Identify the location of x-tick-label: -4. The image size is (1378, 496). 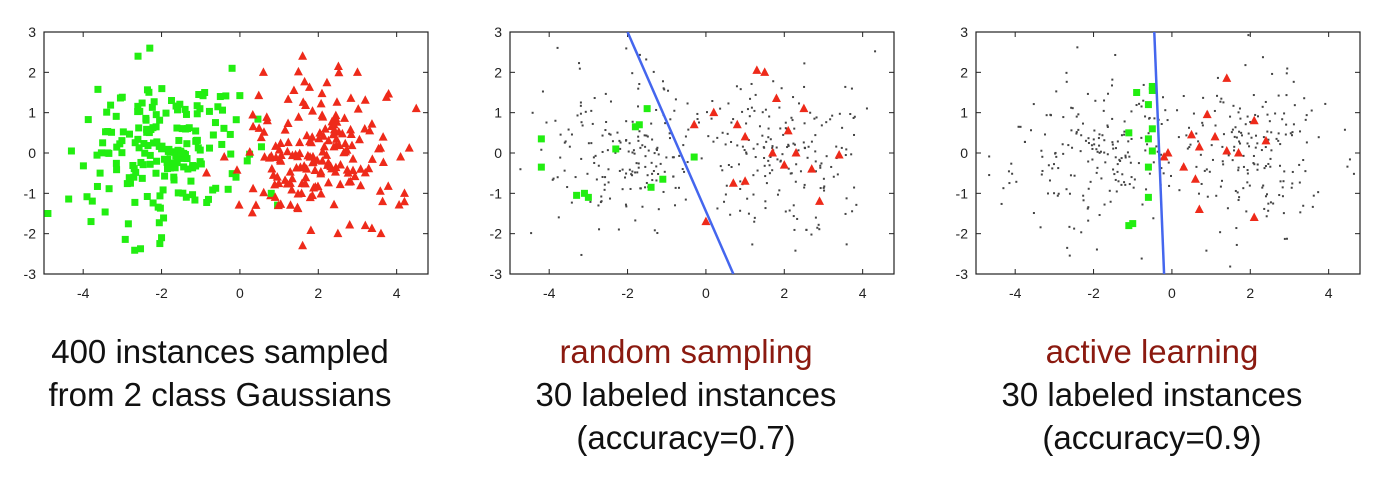
(1015, 293).